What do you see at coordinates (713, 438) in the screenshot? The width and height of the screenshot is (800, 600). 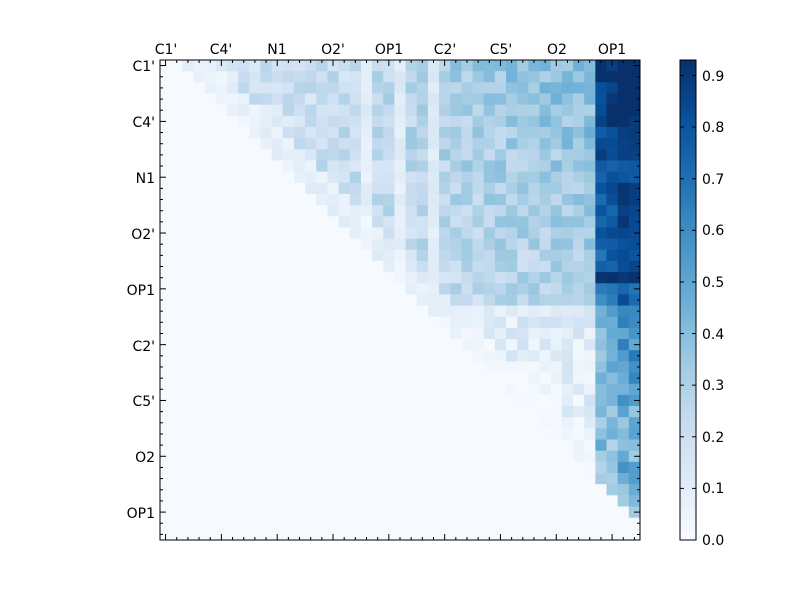 I see `colorbar-tick-label: 0.2` at bounding box center [713, 438].